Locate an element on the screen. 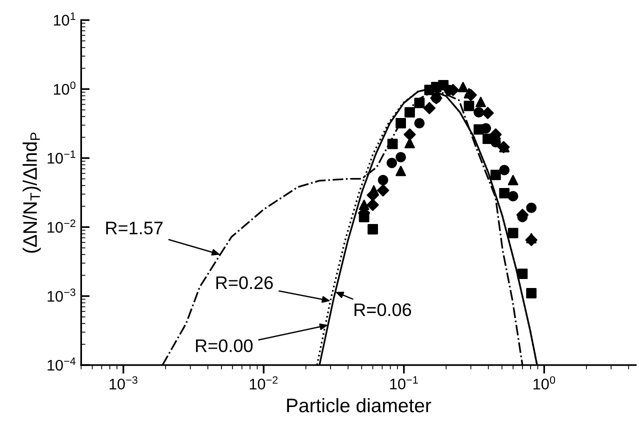 The height and width of the screenshot is (427, 639). x-tick-label: 10$^{−2}$ is located at coordinates (264, 383).